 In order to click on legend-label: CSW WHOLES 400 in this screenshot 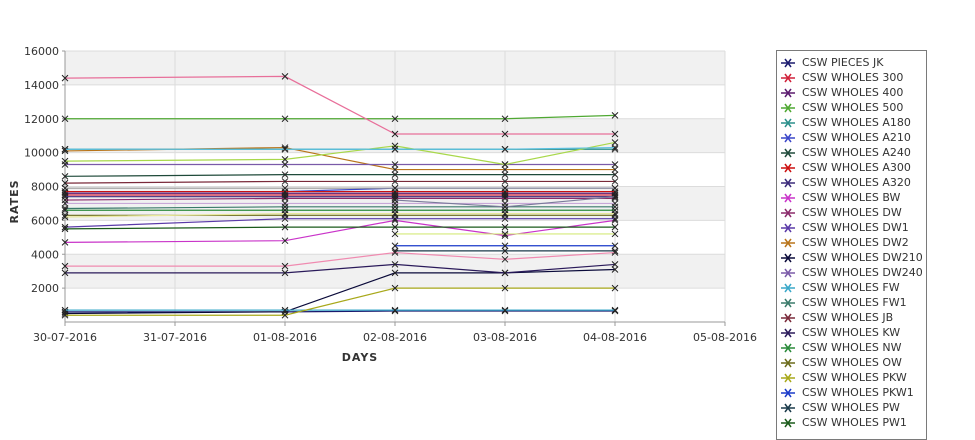, I will do `click(853, 92)`.